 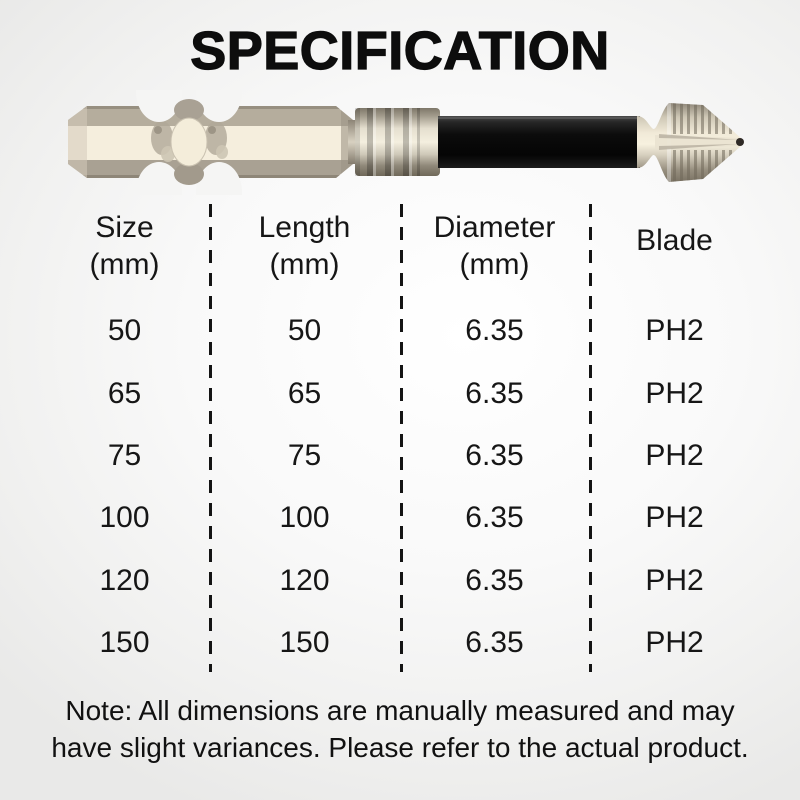 What do you see at coordinates (494, 227) in the screenshot?
I see `col-header-label: Diameter` at bounding box center [494, 227].